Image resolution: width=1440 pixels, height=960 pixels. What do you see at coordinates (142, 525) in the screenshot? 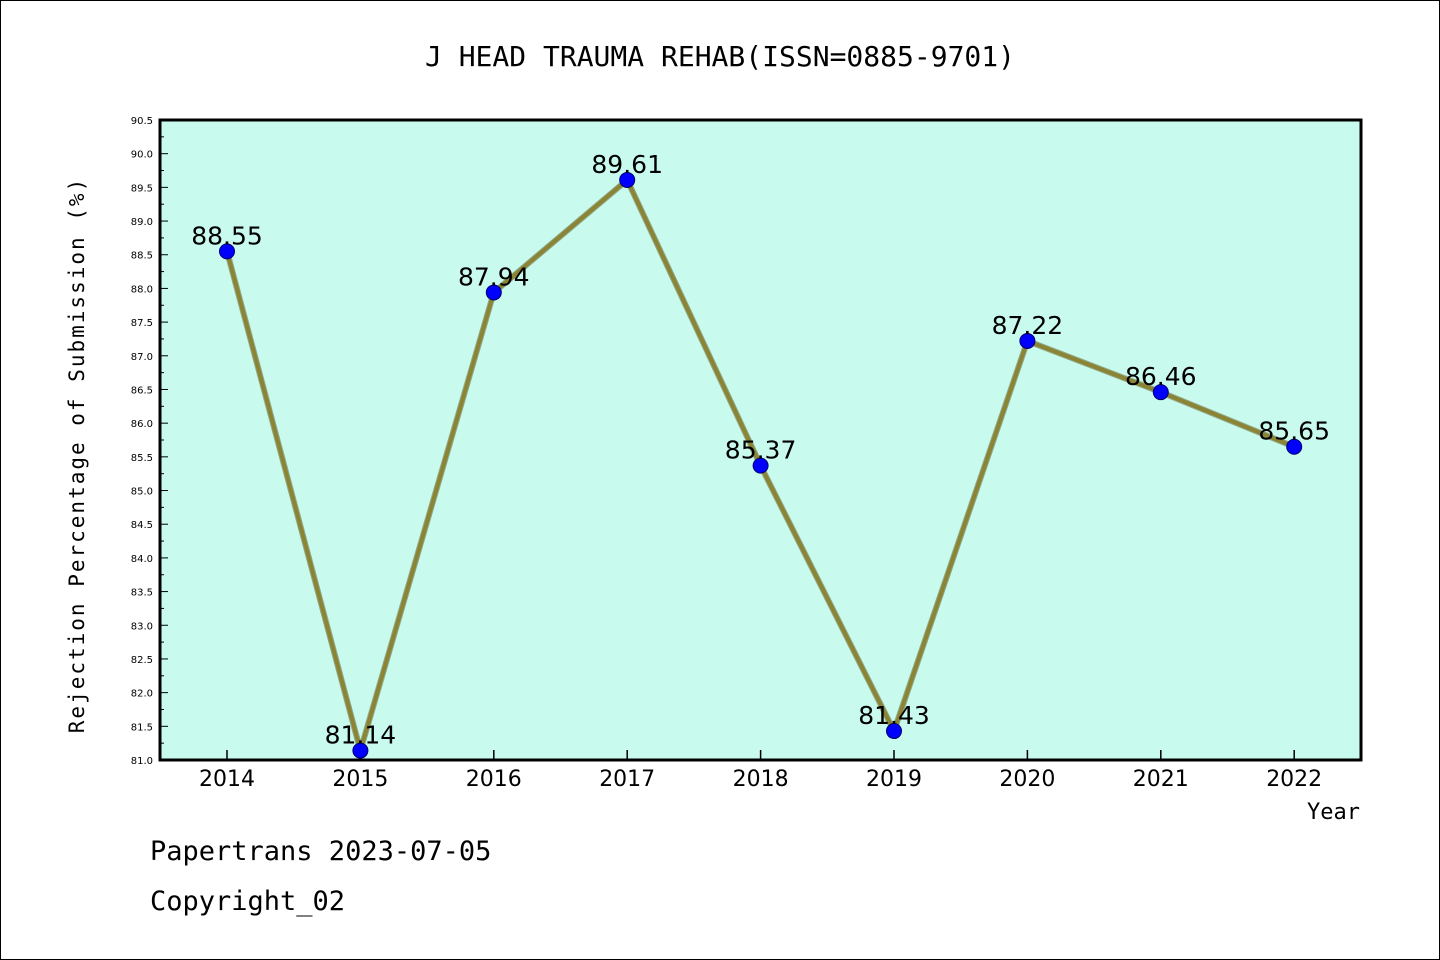
I see `y-tick-label: 84.5` at bounding box center [142, 525].